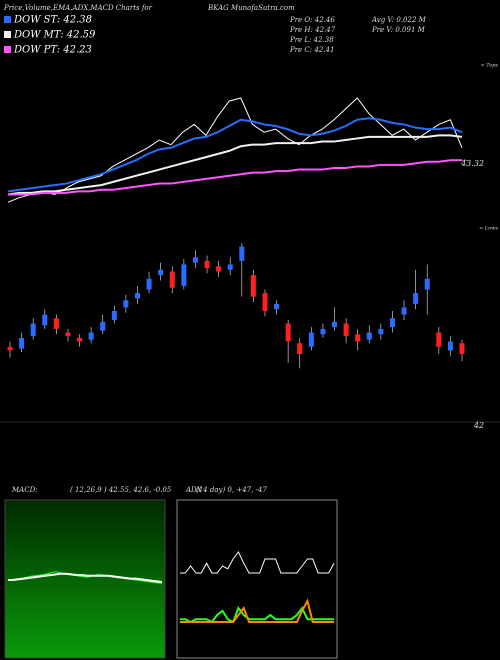 The width and height of the screenshot is (500, 660). What do you see at coordinates (24, 490) in the screenshot?
I see `panel-title: MACD:` at bounding box center [24, 490].